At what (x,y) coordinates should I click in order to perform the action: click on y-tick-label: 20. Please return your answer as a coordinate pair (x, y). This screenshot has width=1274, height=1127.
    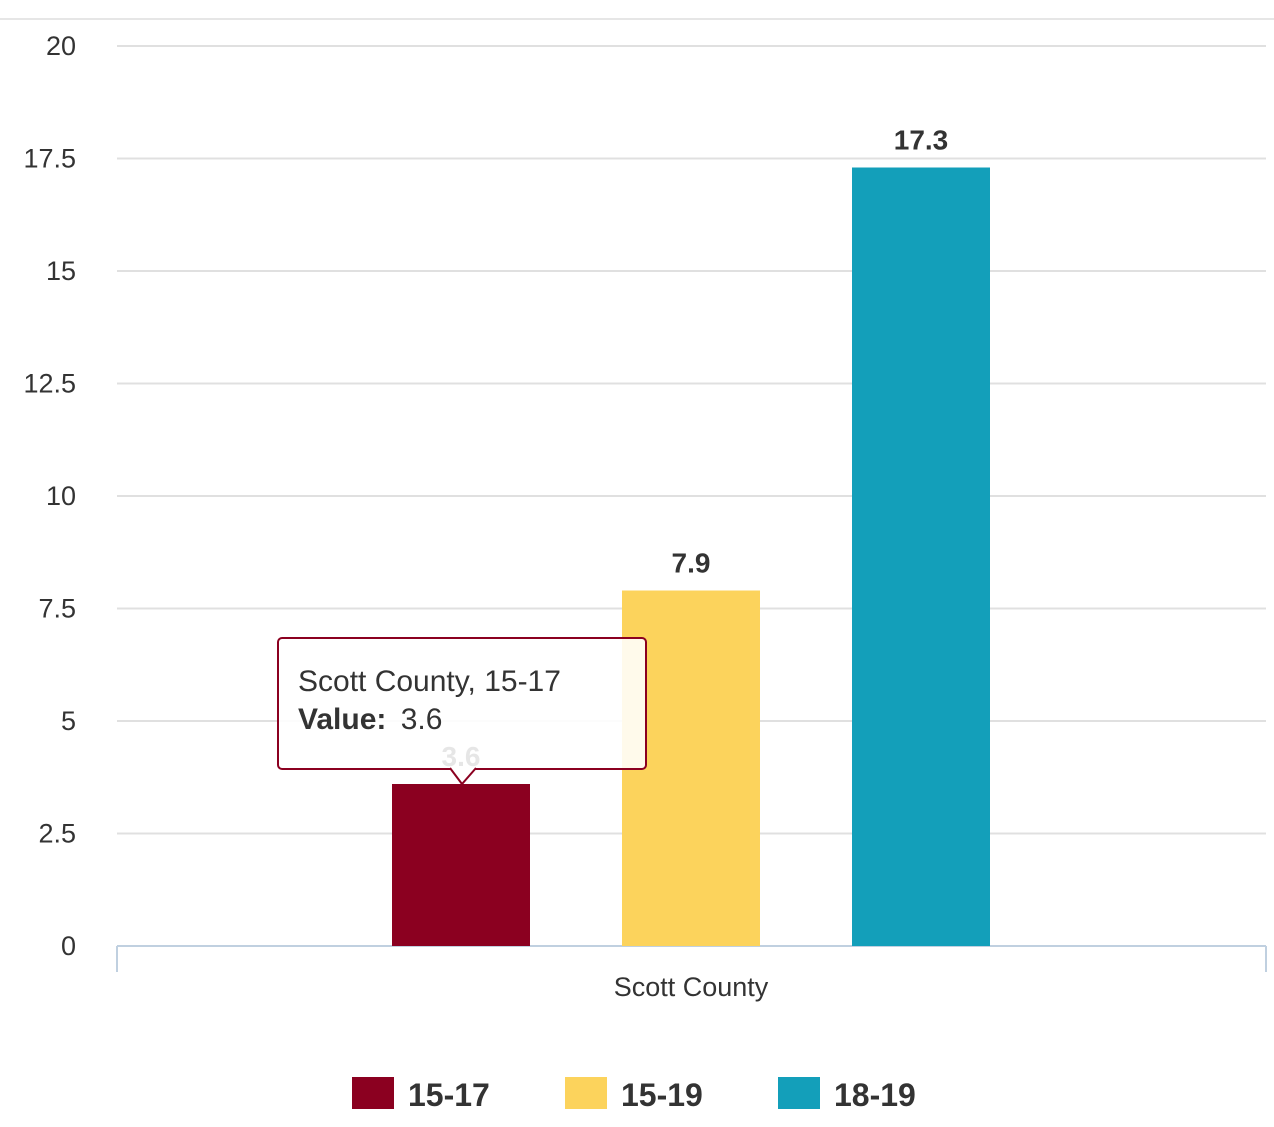
    Looking at the image, I should click on (61, 46).